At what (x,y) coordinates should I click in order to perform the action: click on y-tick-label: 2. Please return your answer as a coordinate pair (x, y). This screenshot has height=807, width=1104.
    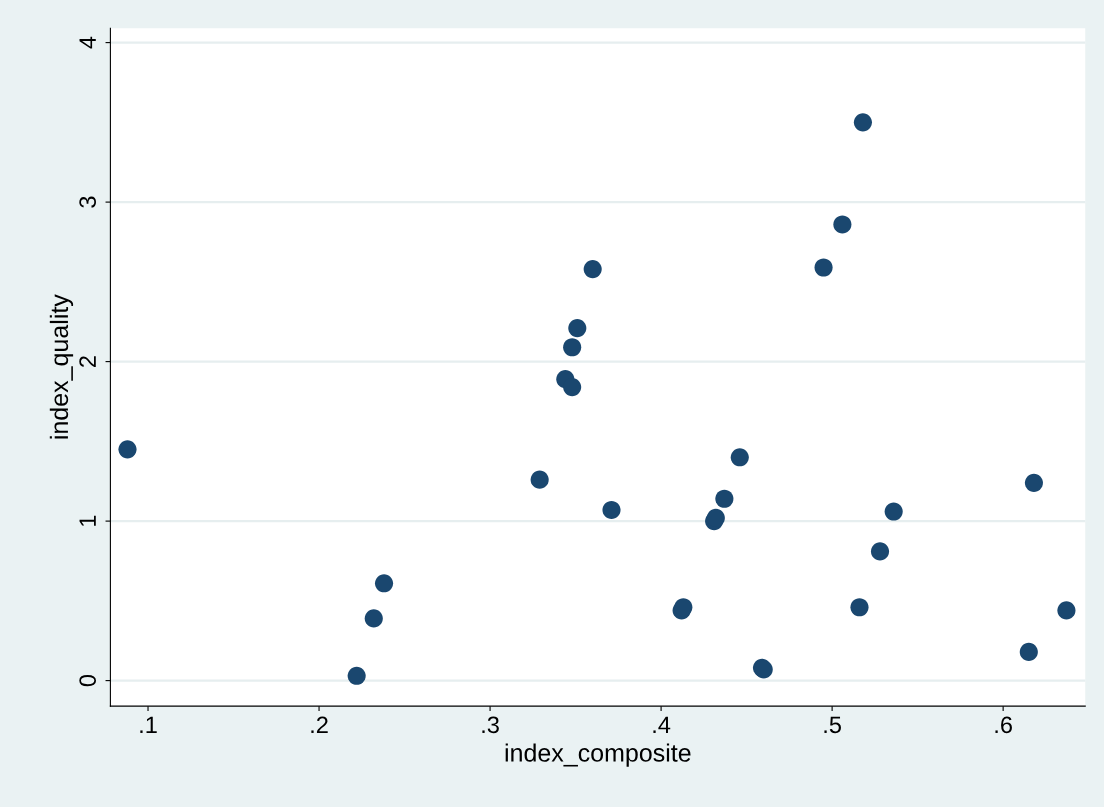
    Looking at the image, I should click on (87, 361).